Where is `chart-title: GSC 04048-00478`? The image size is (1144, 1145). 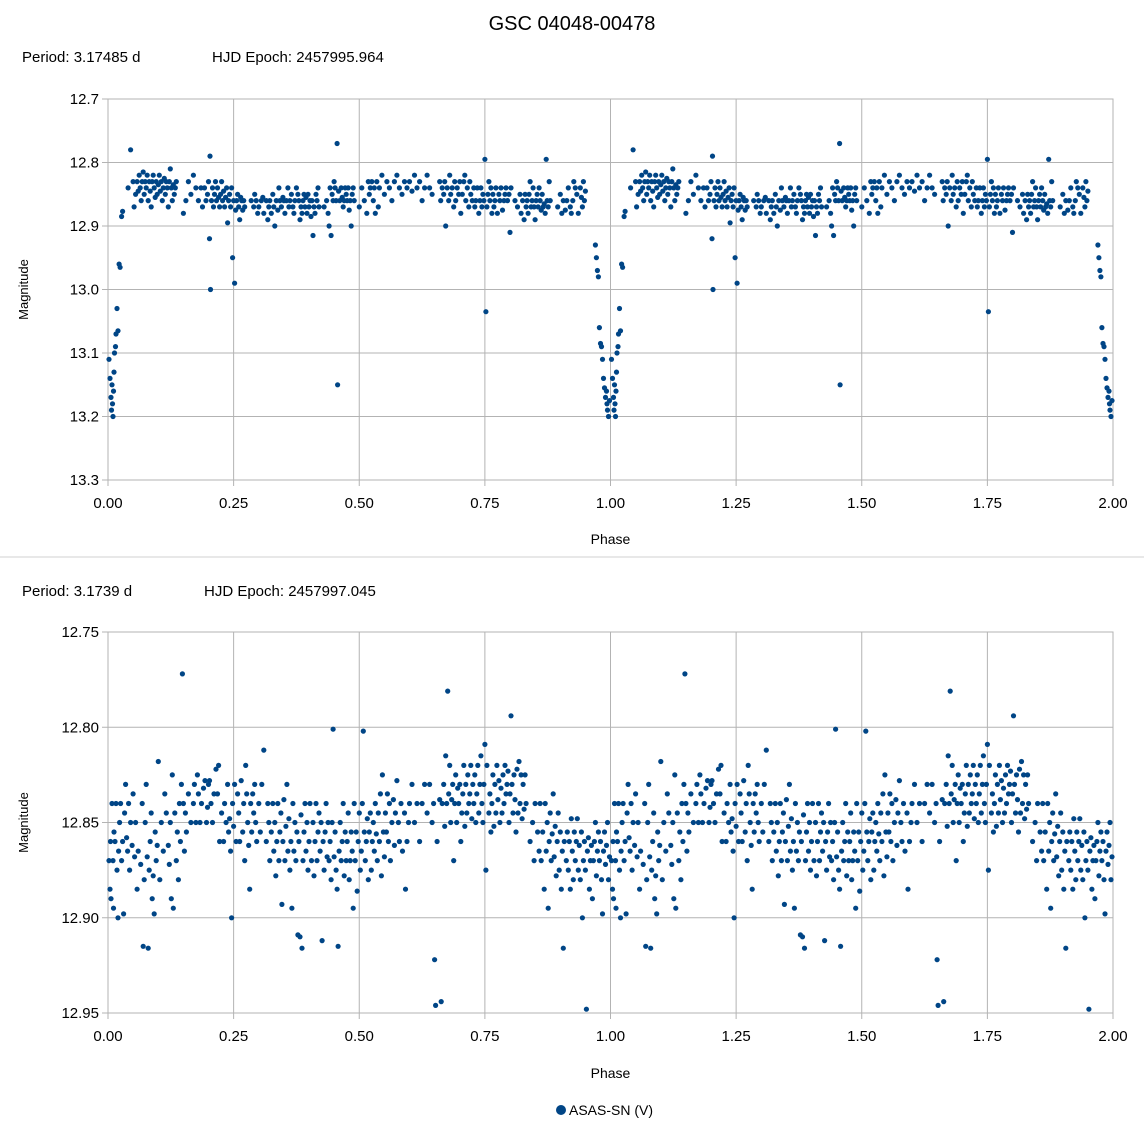
chart-title: GSC 04048-00478 is located at coordinates (572, 24).